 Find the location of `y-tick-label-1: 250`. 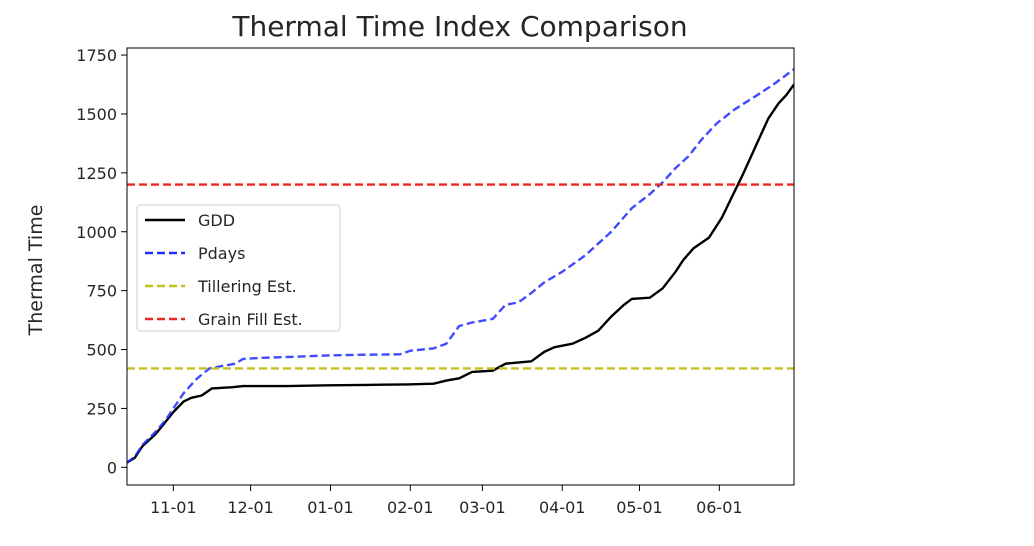

y-tick-label-1: 250 is located at coordinates (101, 408).